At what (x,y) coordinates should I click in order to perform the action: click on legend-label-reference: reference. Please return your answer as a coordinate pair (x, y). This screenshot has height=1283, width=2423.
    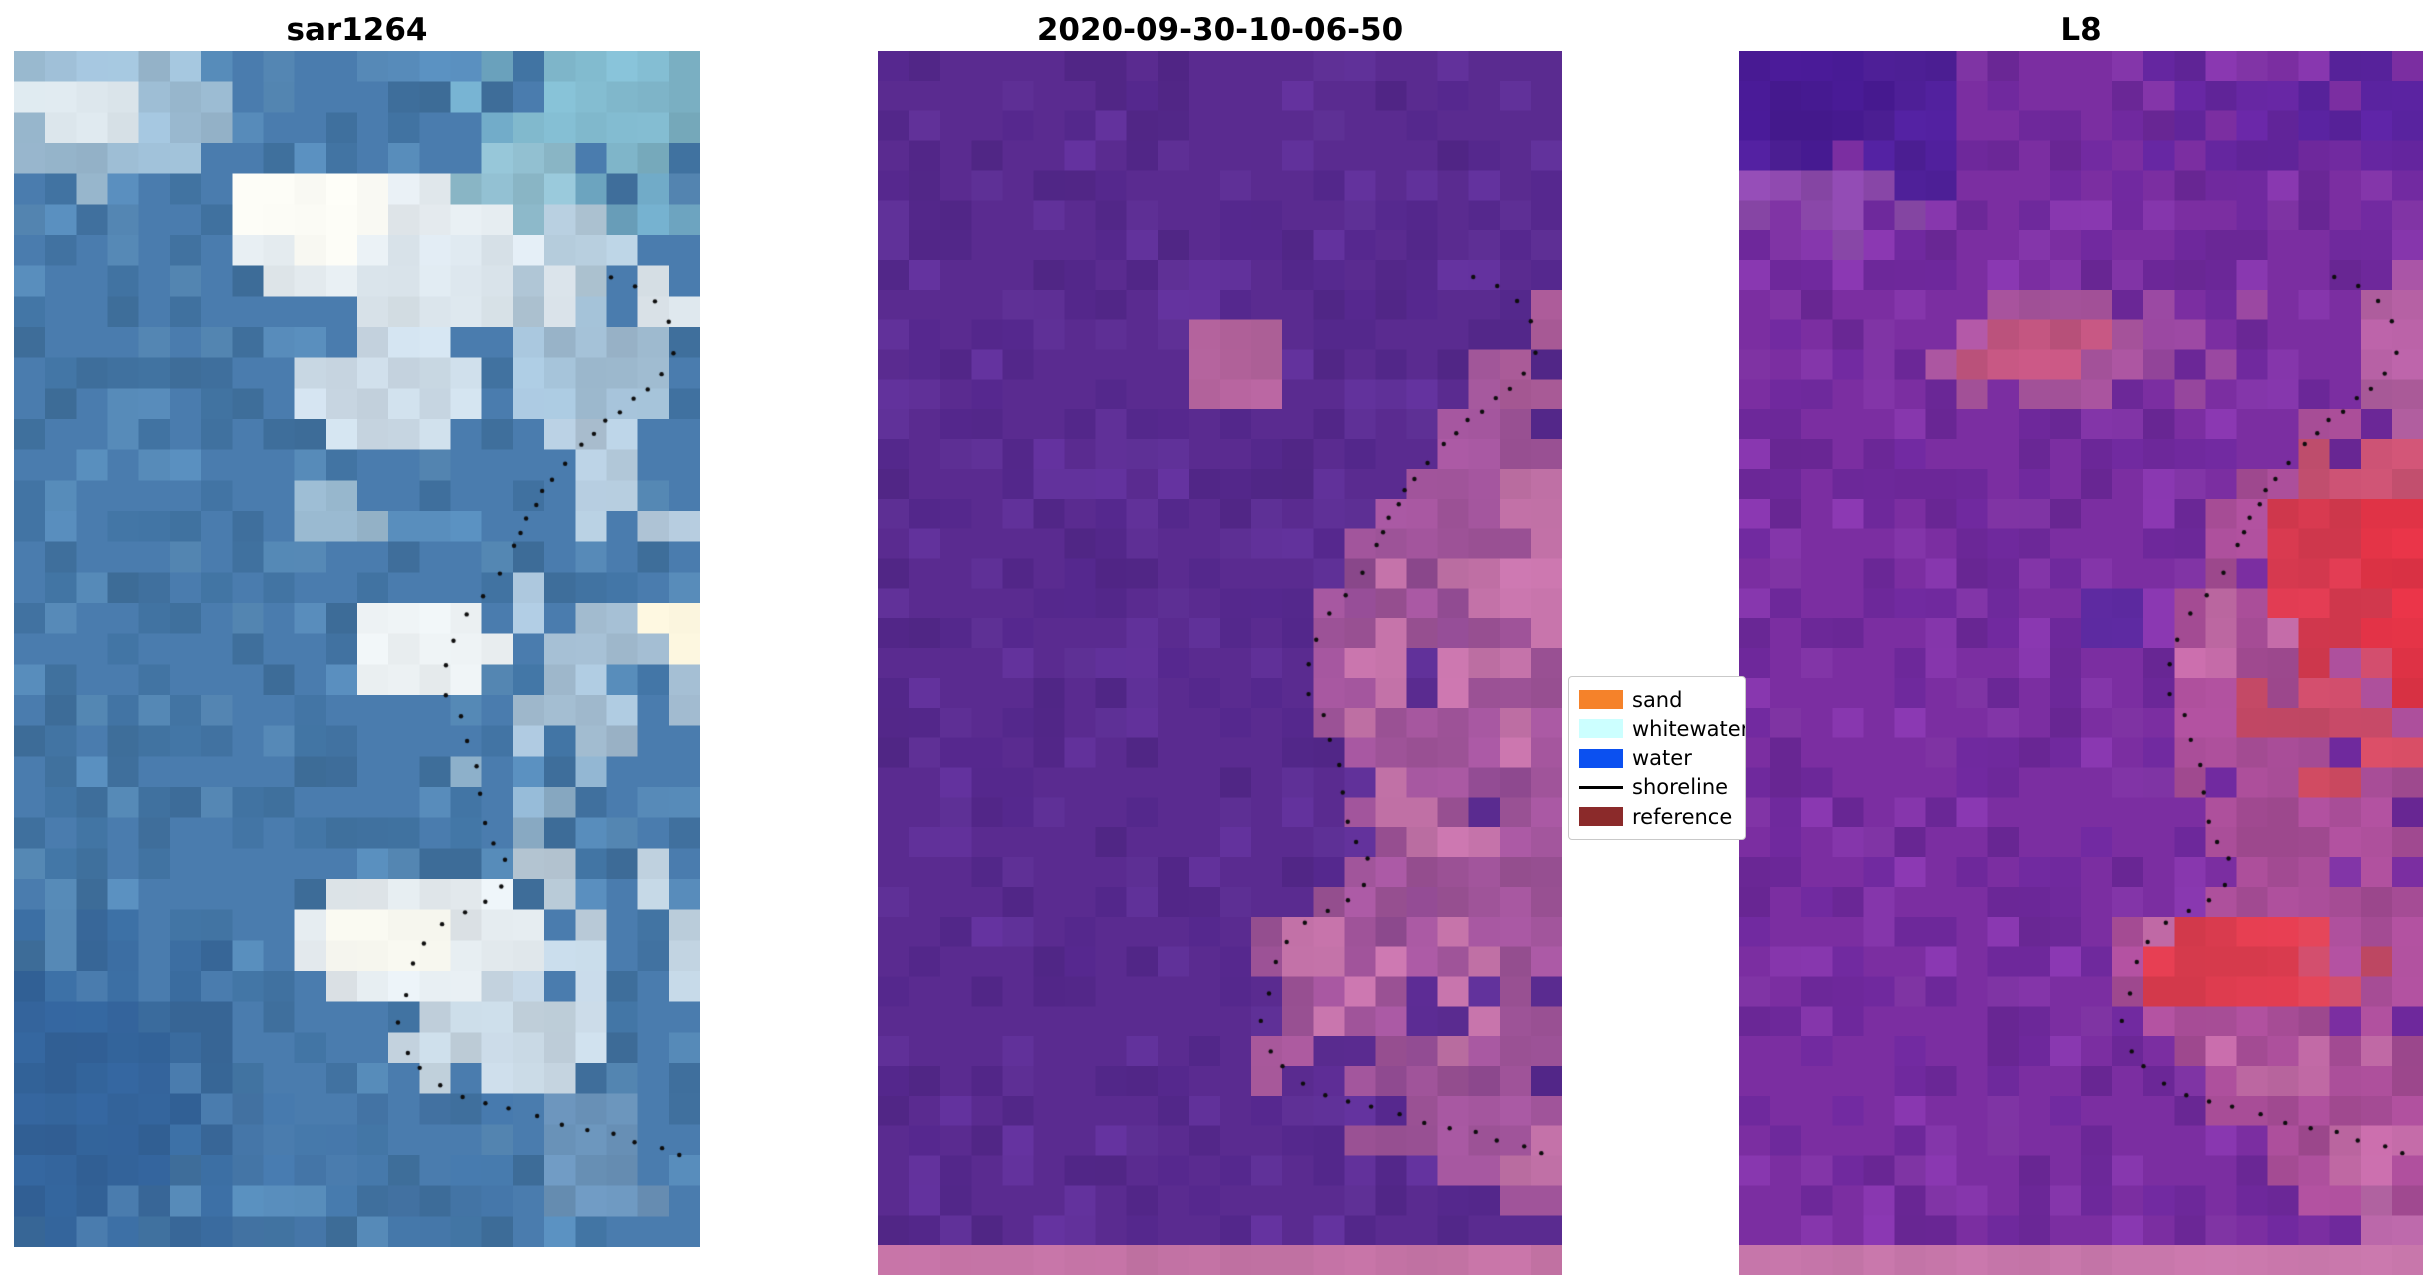
    Looking at the image, I should click on (1682, 816).